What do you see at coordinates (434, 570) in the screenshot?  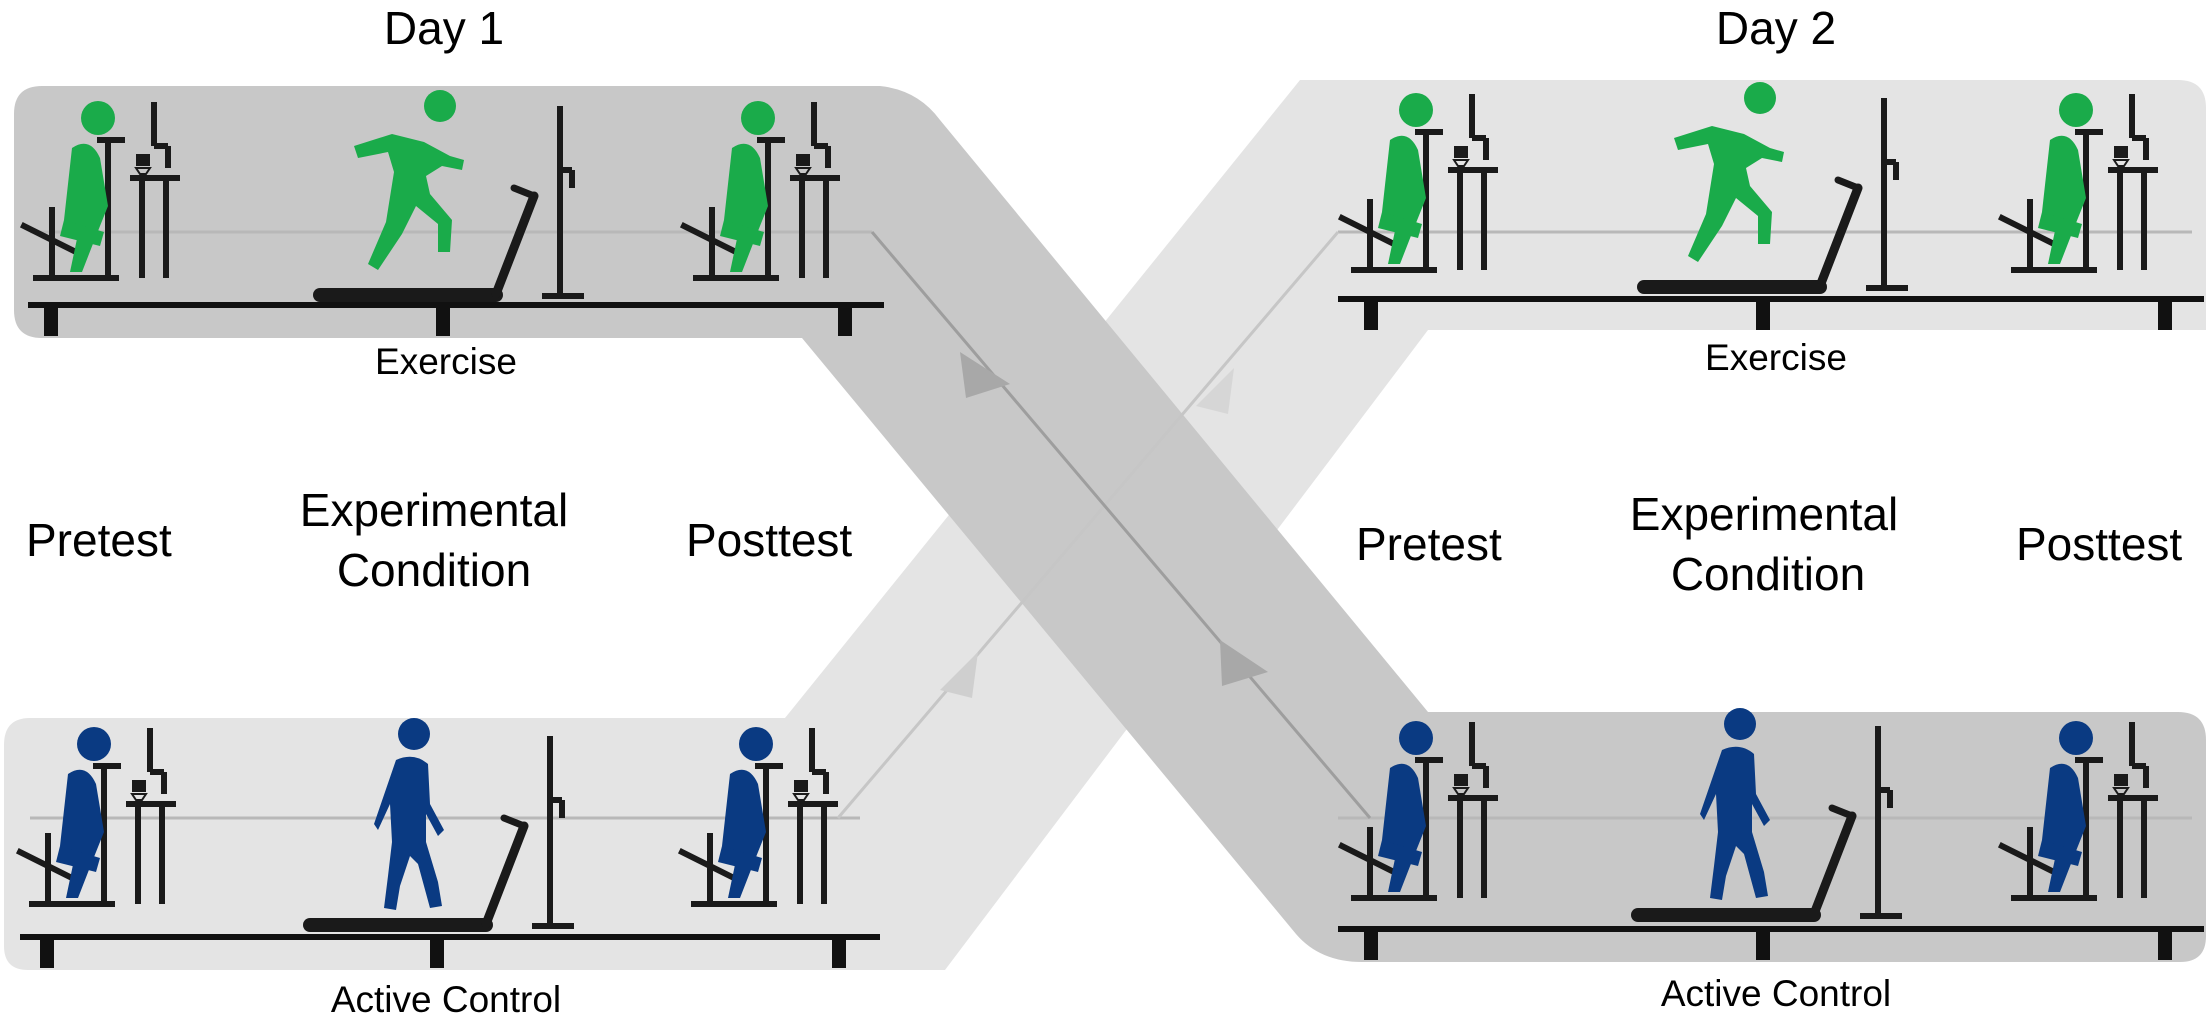 I see `day1-condition-label: Condition` at bounding box center [434, 570].